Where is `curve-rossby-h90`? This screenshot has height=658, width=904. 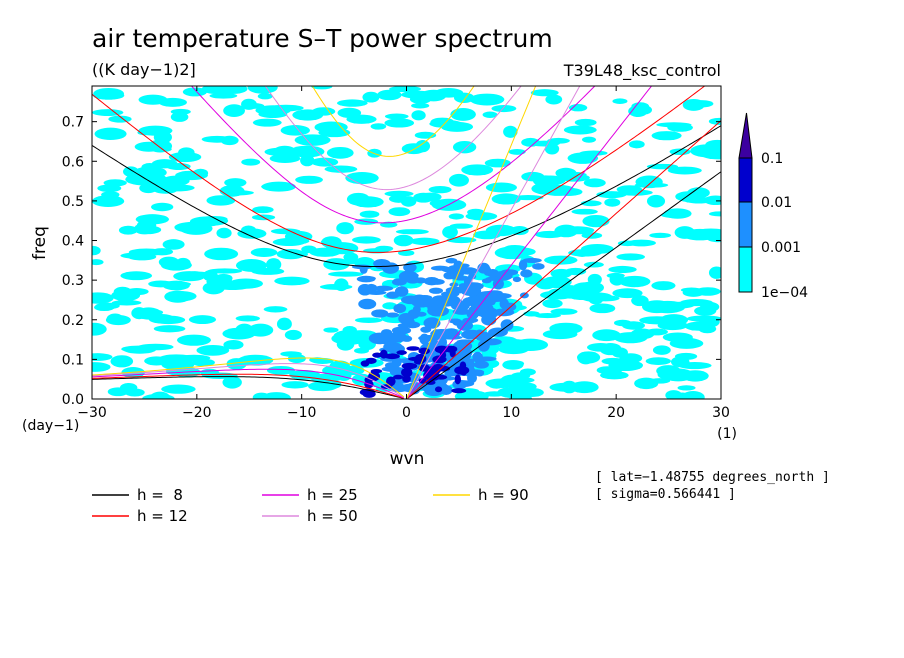 curve-rossby-h90 is located at coordinates (248, 377).